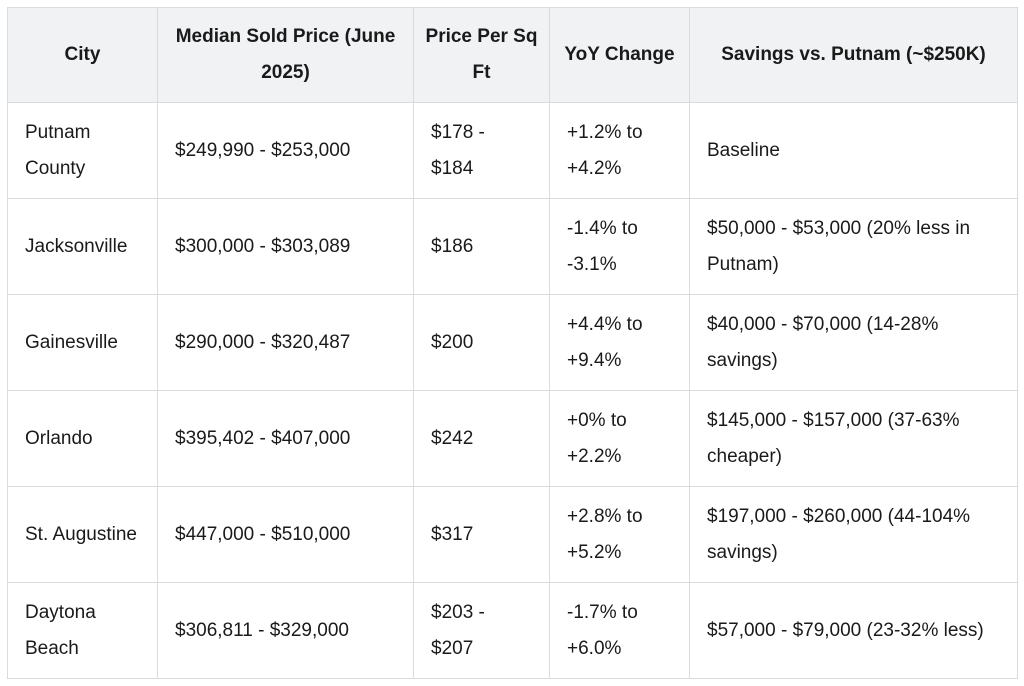 This screenshot has height=686, width=1024. I want to click on cell-yoy-change: -1.4% to -3.1%, so click(619, 246).